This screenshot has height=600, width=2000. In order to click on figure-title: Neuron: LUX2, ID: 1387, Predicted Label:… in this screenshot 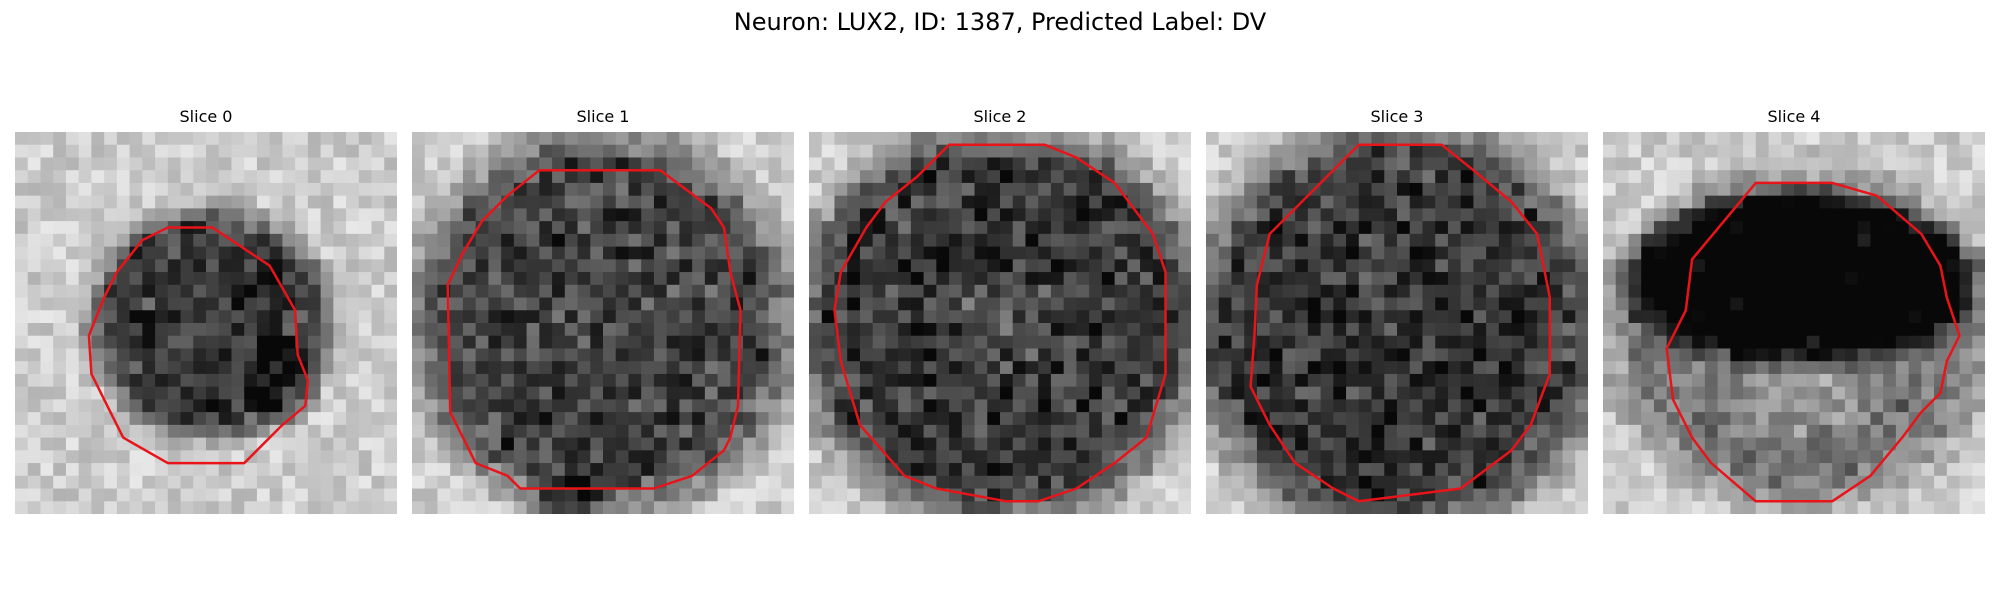, I will do `click(1000, 22)`.